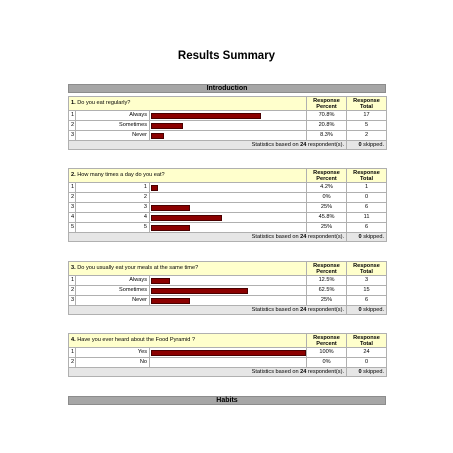 The image size is (453, 453). Describe the element at coordinates (112, 197) in the screenshot. I see `answer-label: 2` at that location.